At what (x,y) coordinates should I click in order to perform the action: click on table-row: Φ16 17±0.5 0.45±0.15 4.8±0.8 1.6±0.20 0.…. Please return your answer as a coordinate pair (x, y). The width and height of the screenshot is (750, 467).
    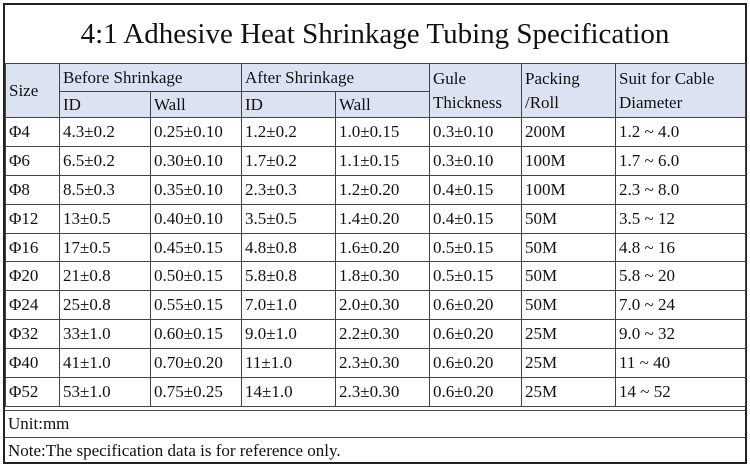
    Looking at the image, I should click on (375, 247).